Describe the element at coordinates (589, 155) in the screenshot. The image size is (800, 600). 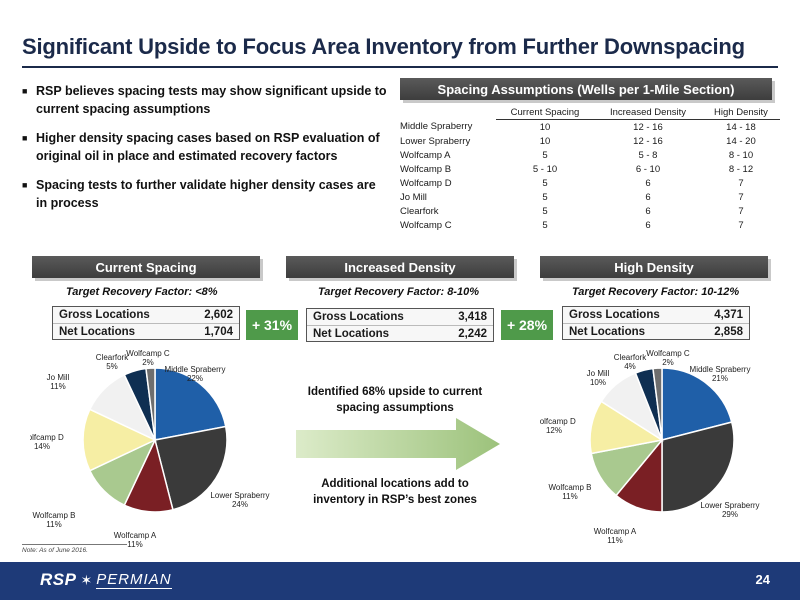
I see `table-row: Wolfcamp A 5 5 - 8 8 - 10` at that location.